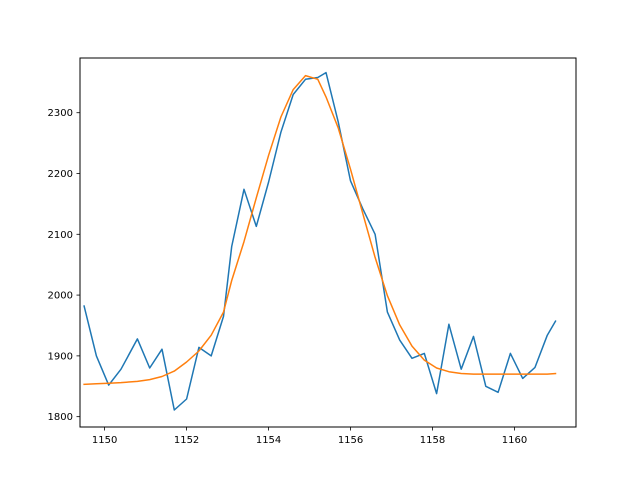 Image resolution: width=640 pixels, height=480 pixels. What do you see at coordinates (432, 440) in the screenshot?
I see `x-tick-label: 1158` at bounding box center [432, 440].